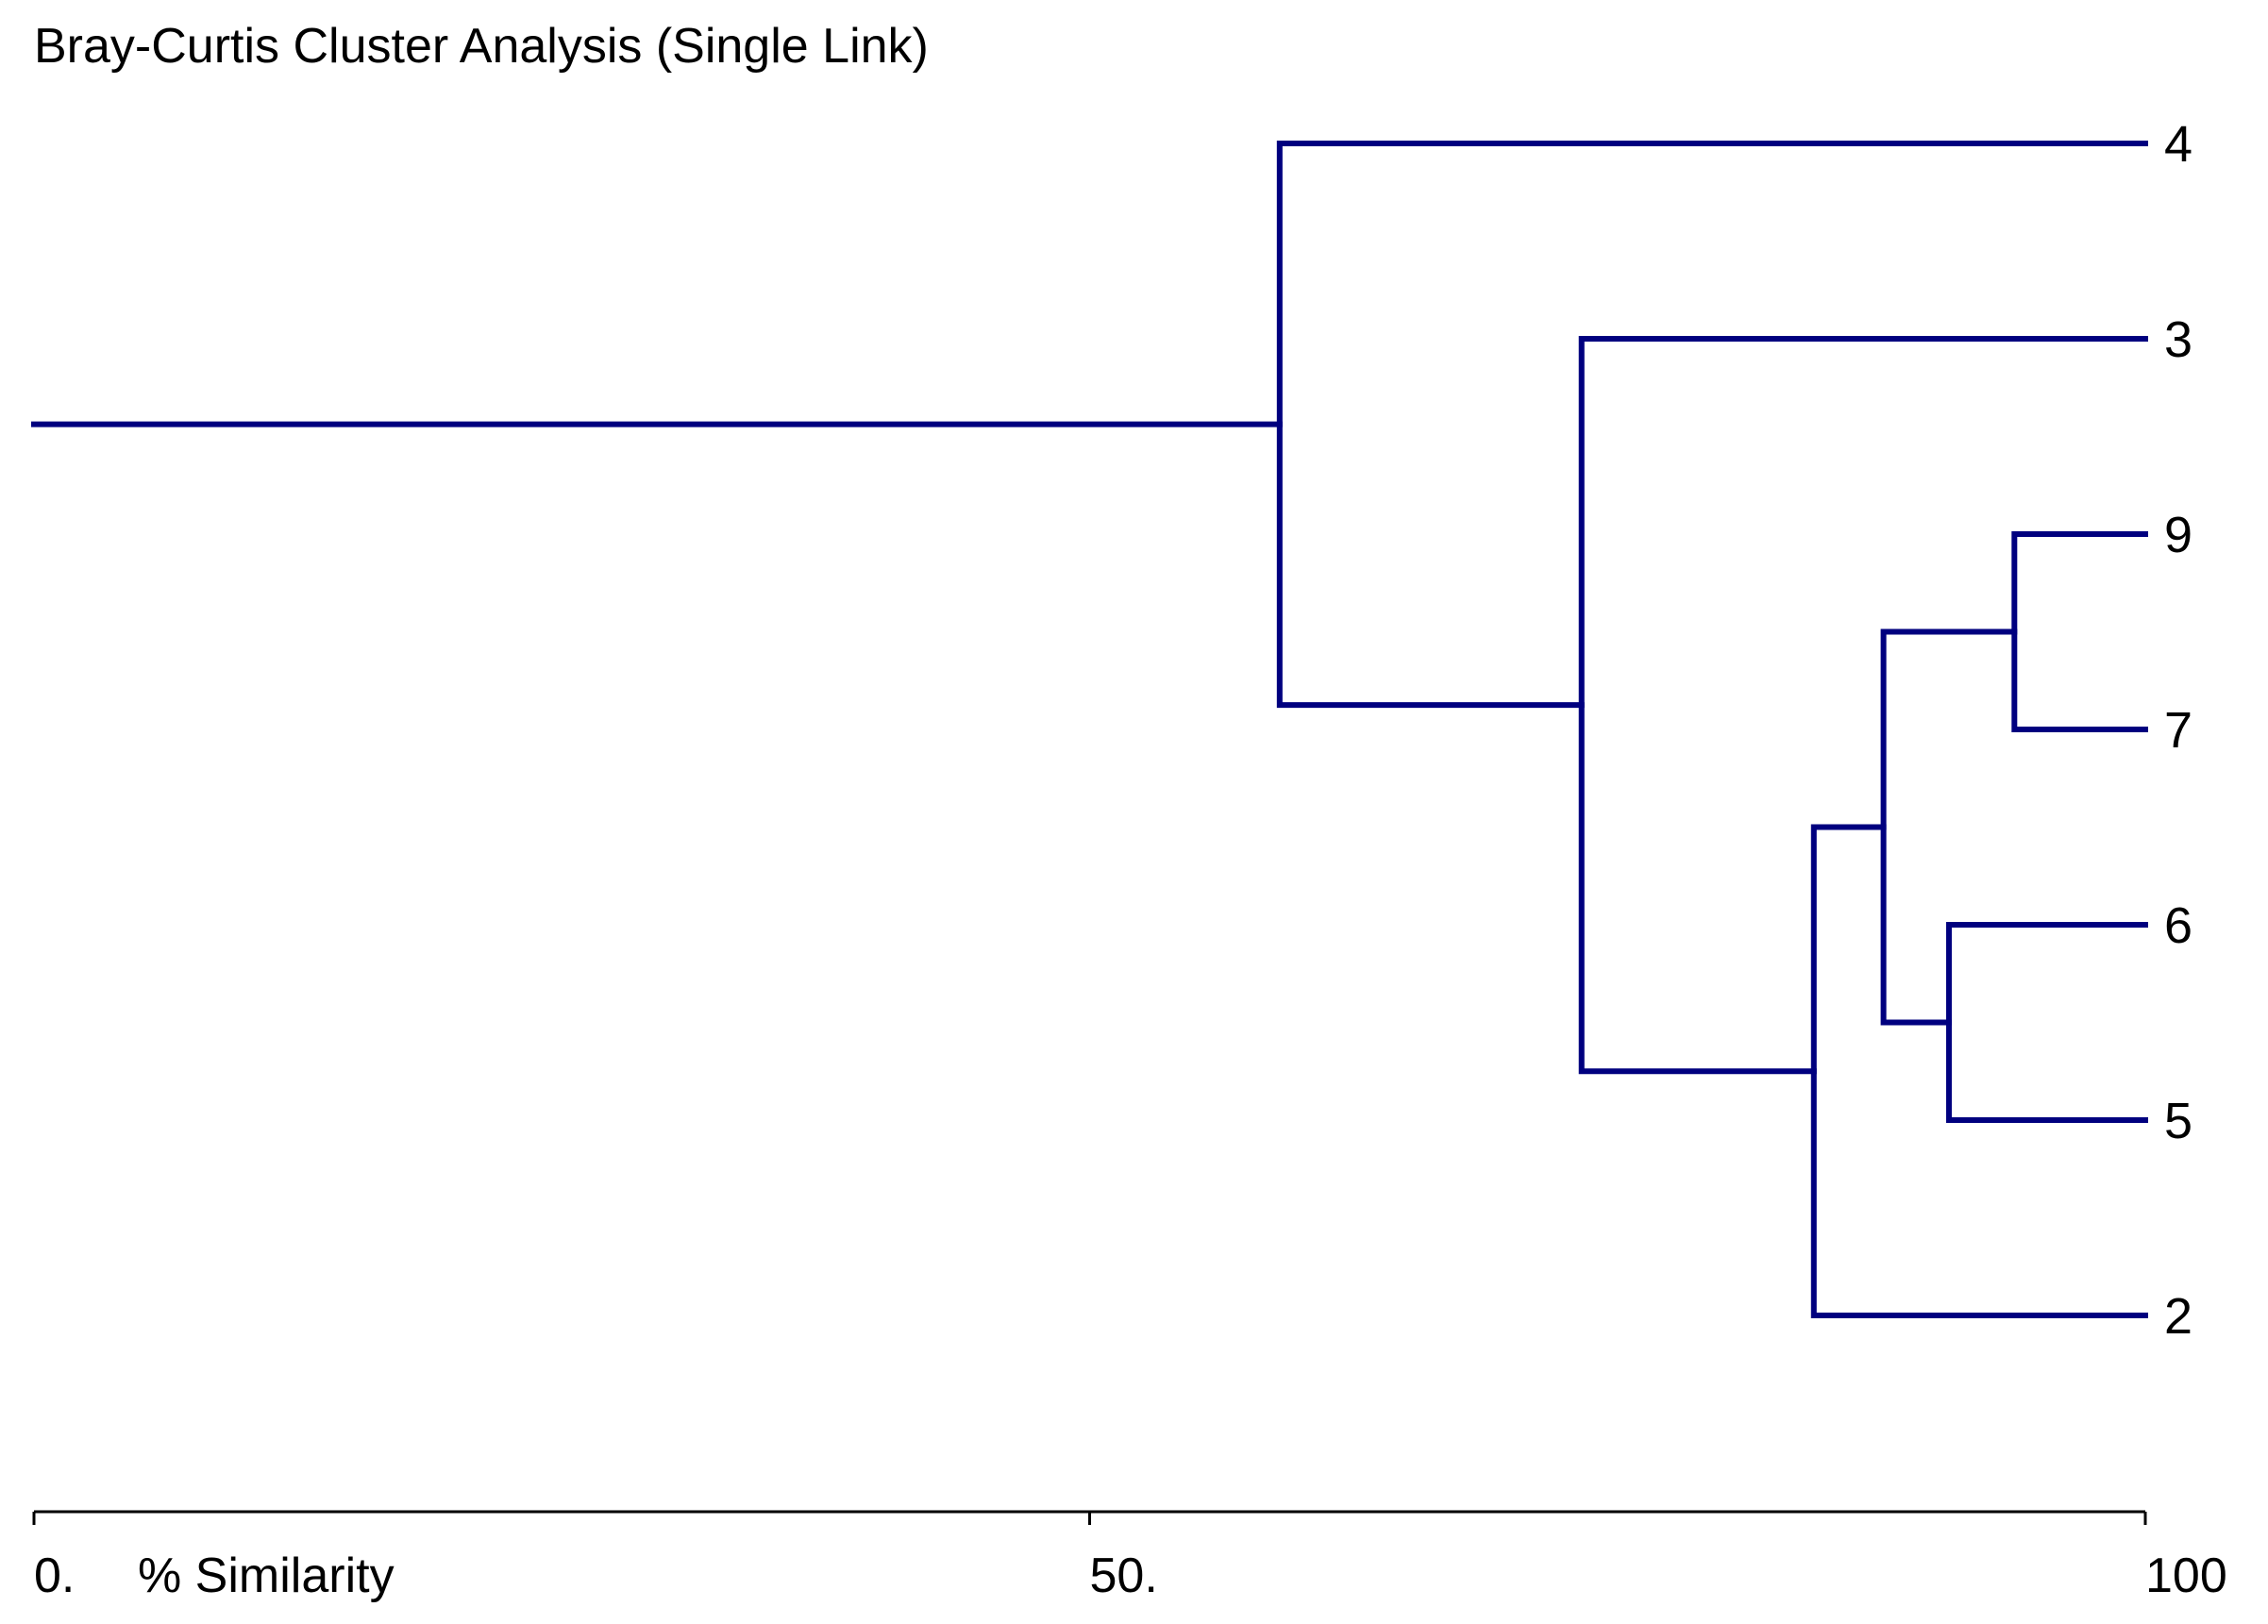 This screenshot has width=2268, height=1624. What do you see at coordinates (2186, 1576) in the screenshot?
I see `x-tick-label-100: 100` at bounding box center [2186, 1576].